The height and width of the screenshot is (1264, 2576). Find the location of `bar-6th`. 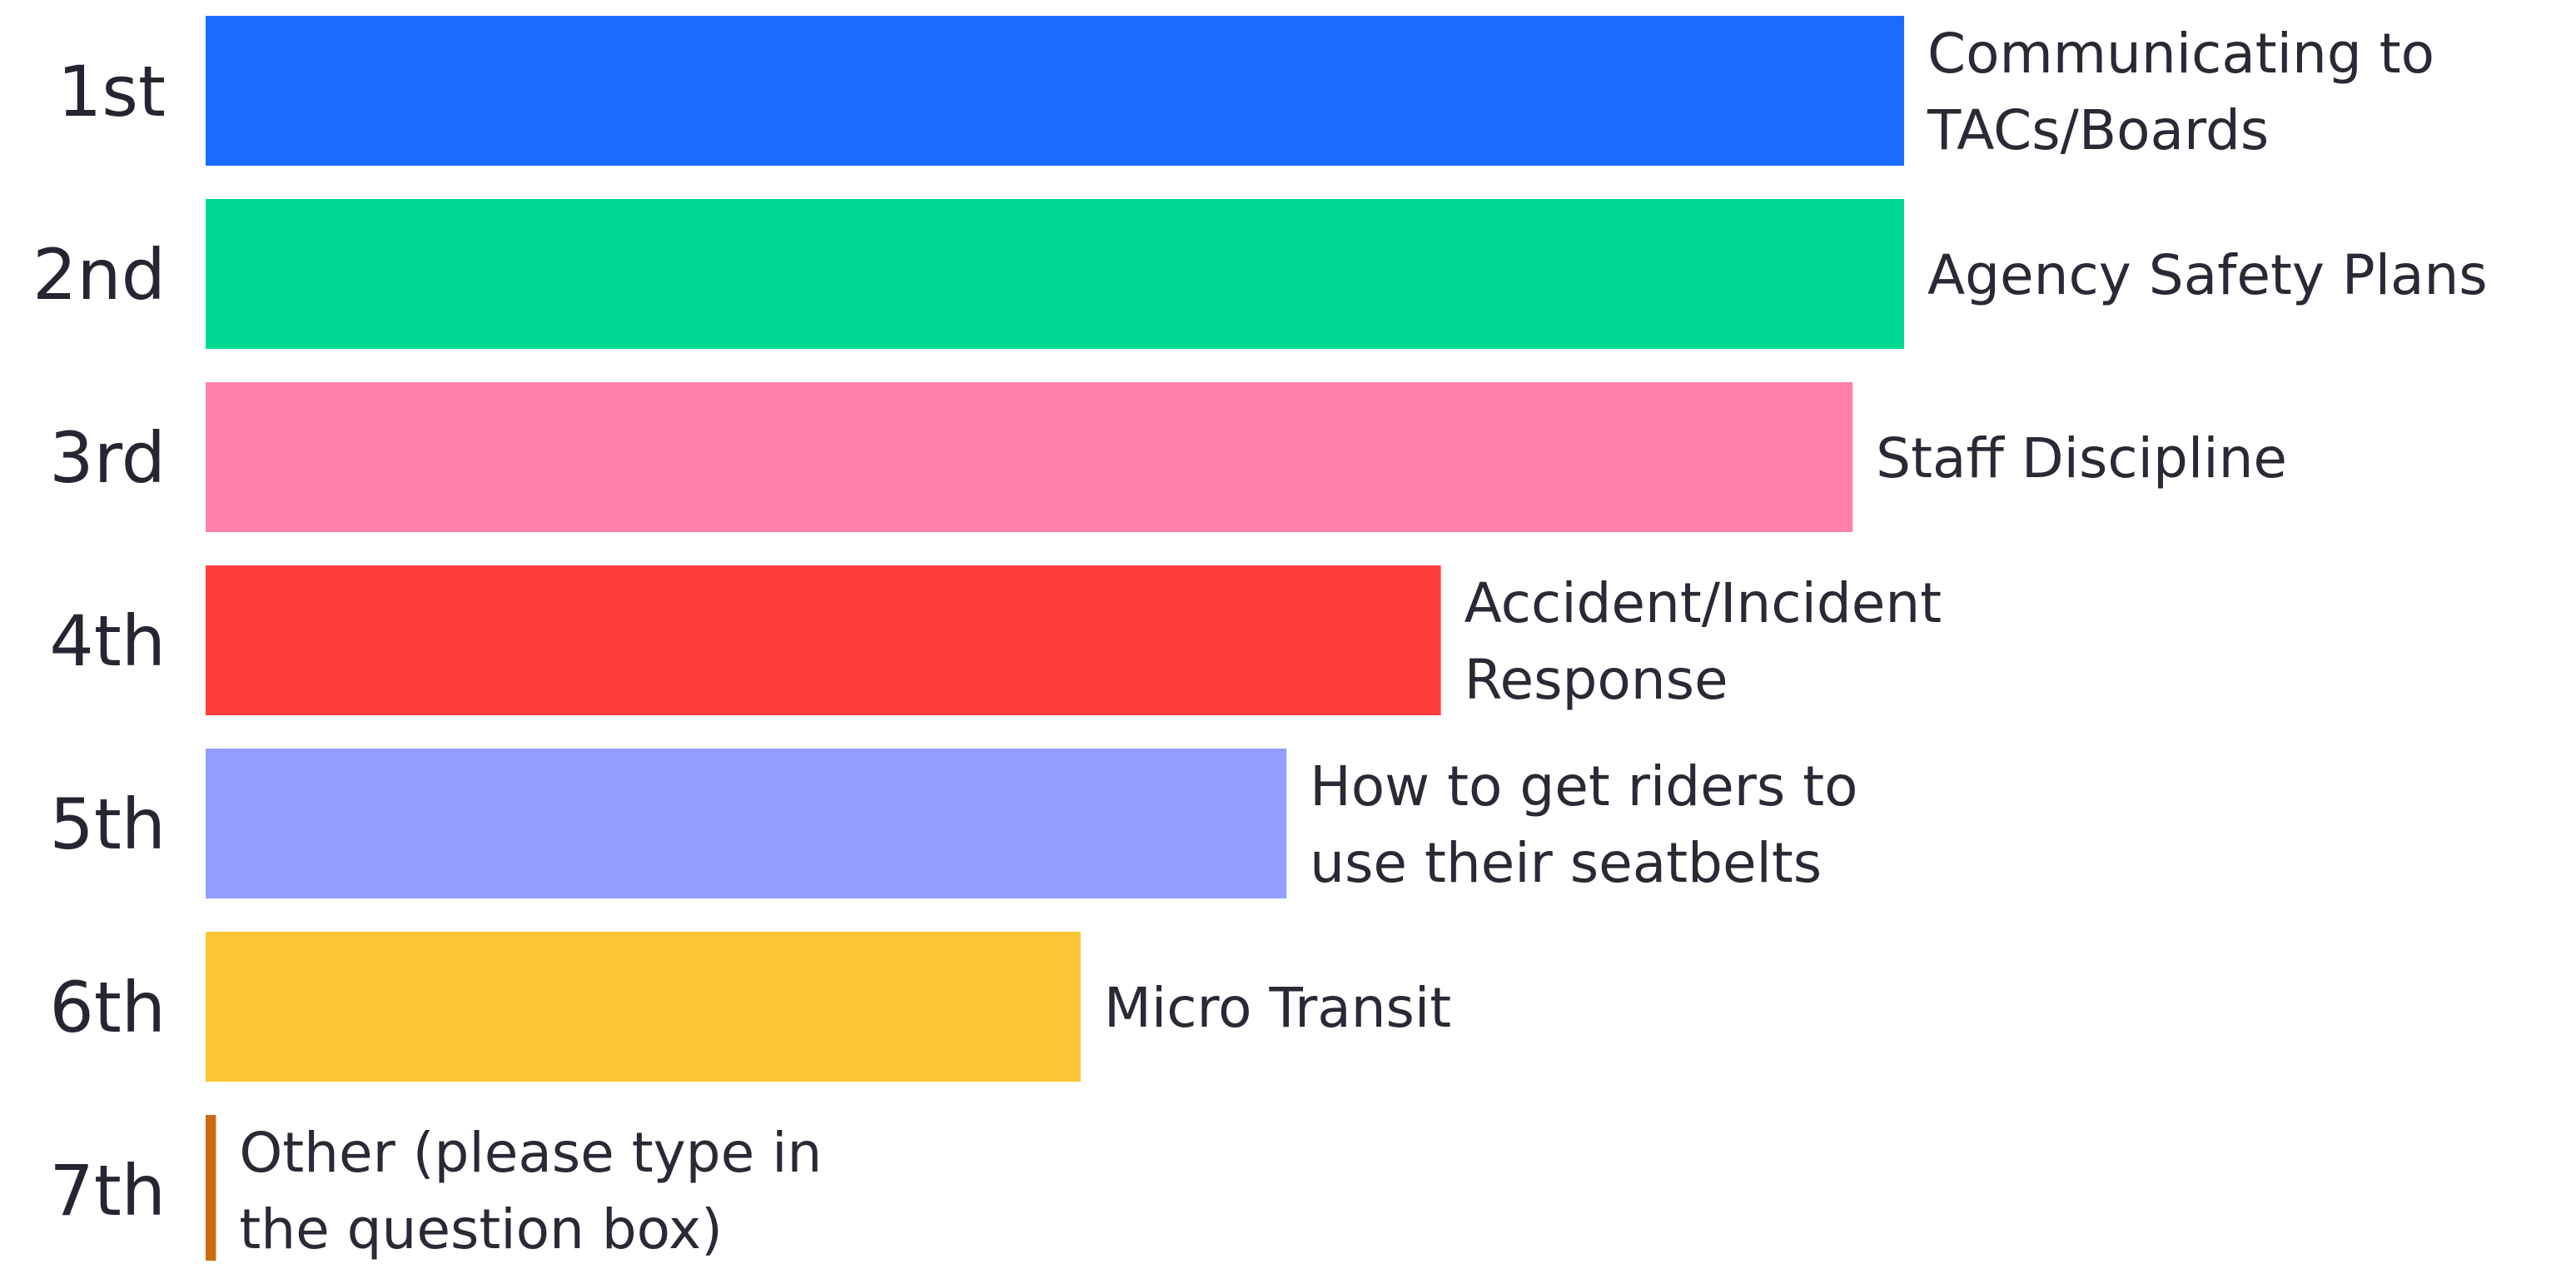

bar-6th is located at coordinates (643, 1007).